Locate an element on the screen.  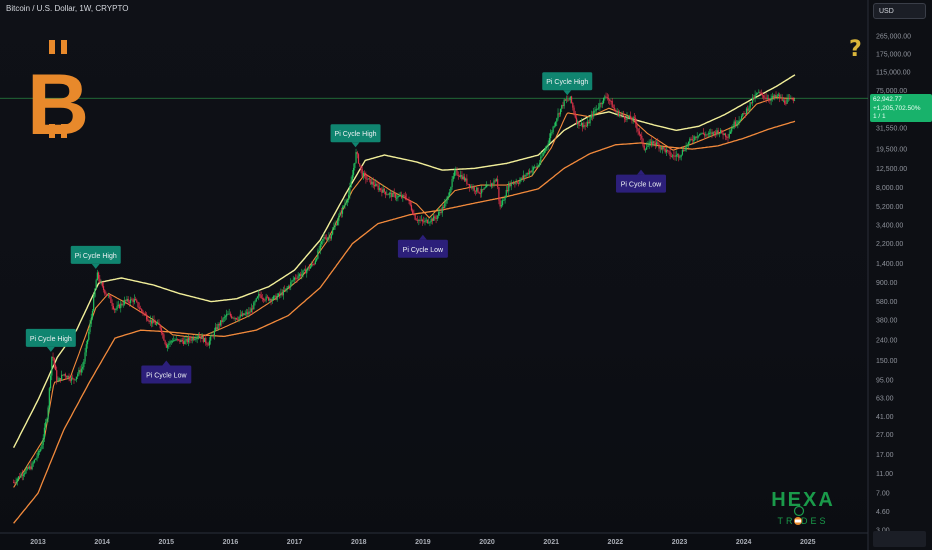
currency-selector: USD is located at coordinates (899, 11).